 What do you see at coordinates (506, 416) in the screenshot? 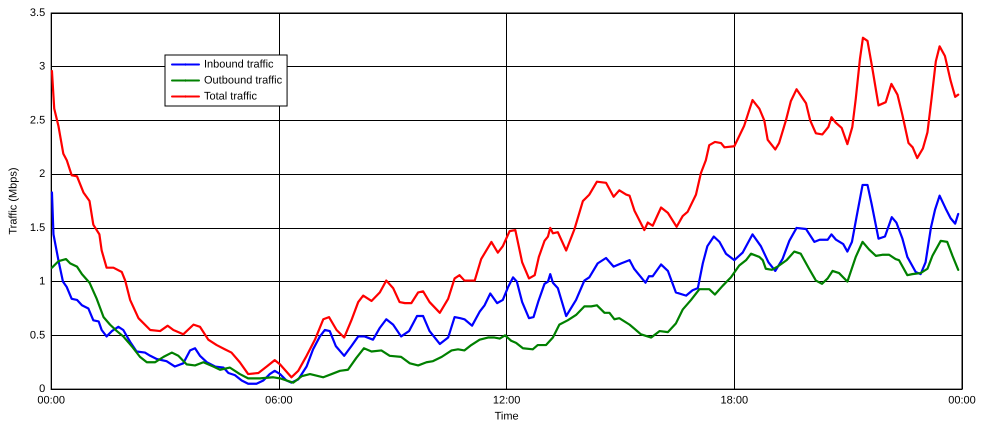
I see `x-axis-title: Time` at bounding box center [506, 416].